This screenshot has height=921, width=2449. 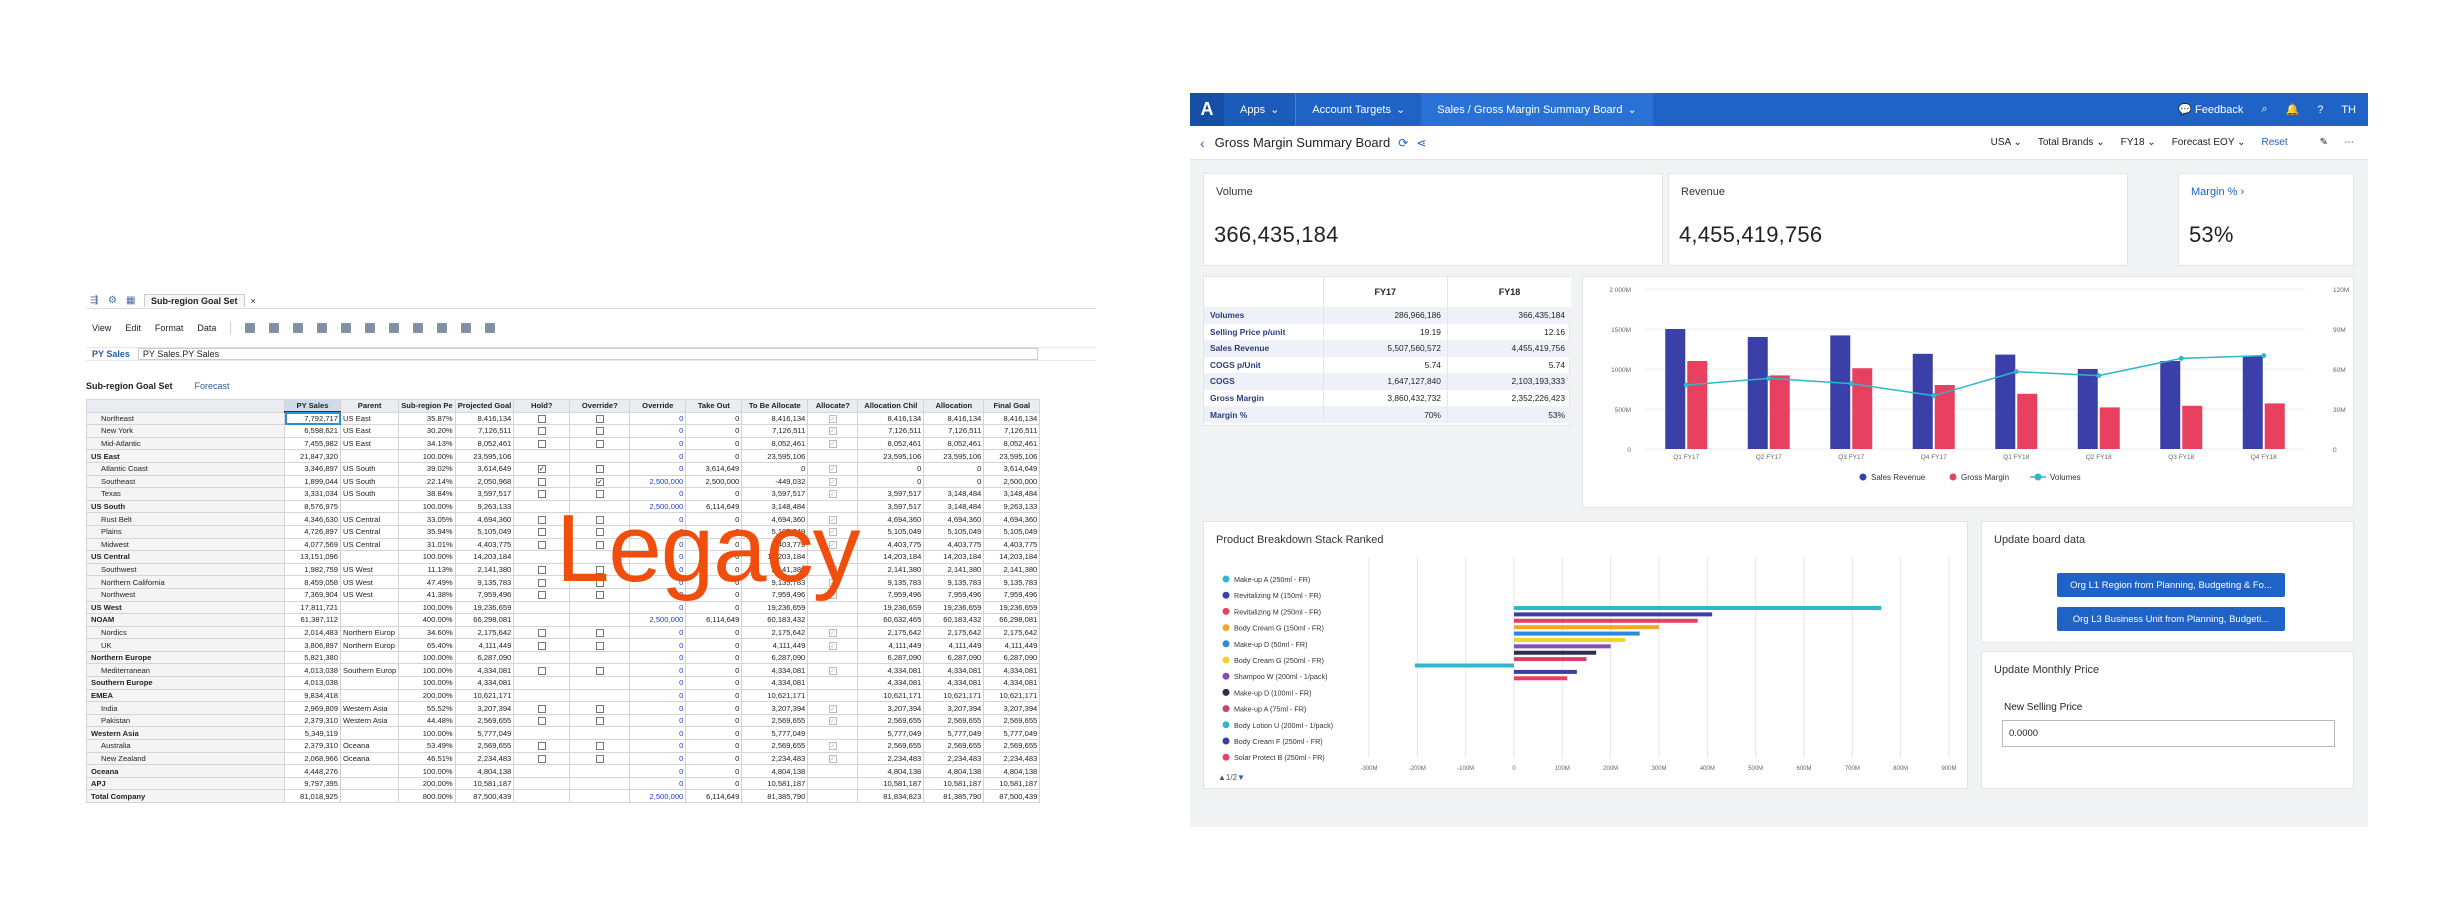 What do you see at coordinates (370, 328) in the screenshot?
I see `columns-icon` at bounding box center [370, 328].